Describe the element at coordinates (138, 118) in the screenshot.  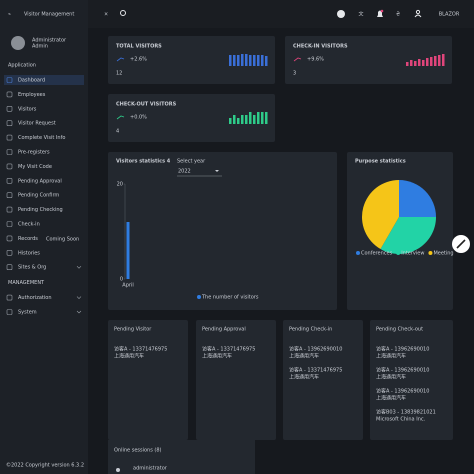
I see `stat-change: +0.0%` at that location.